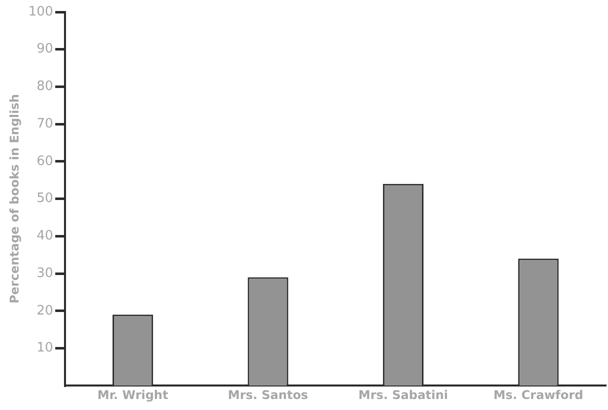 The width and height of the screenshot is (608, 410). I want to click on y-tick-label: 20, so click(45, 310).